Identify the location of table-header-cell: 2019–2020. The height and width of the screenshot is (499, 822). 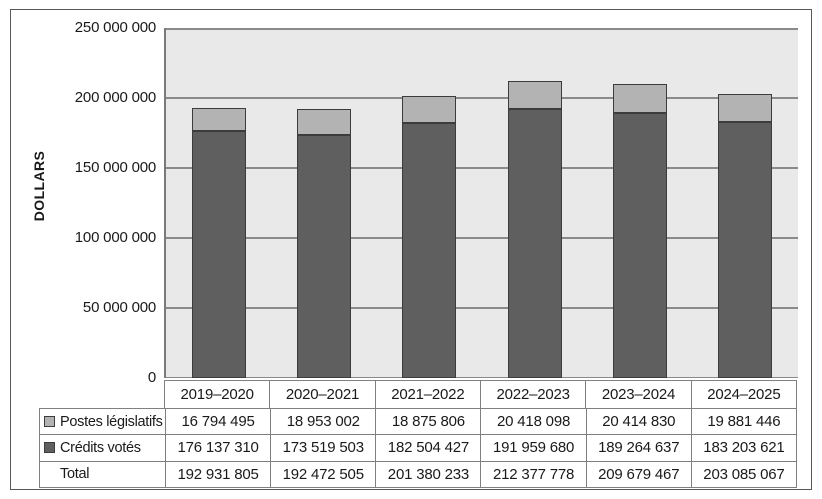
(217, 394).